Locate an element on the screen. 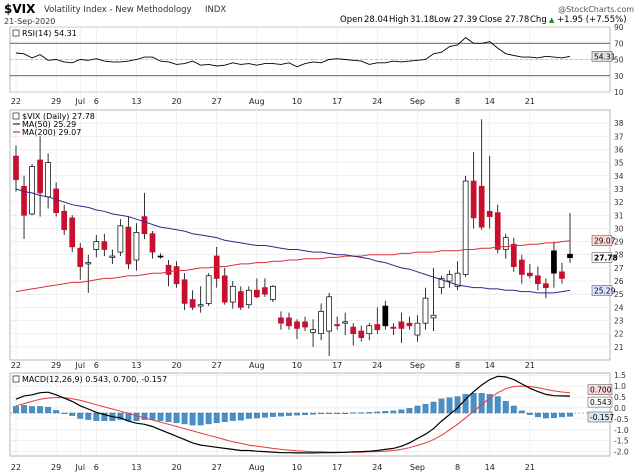 This screenshot has width=639, height=476. rsi-legend-text: RSI(14) 54.31 is located at coordinates (49, 33).